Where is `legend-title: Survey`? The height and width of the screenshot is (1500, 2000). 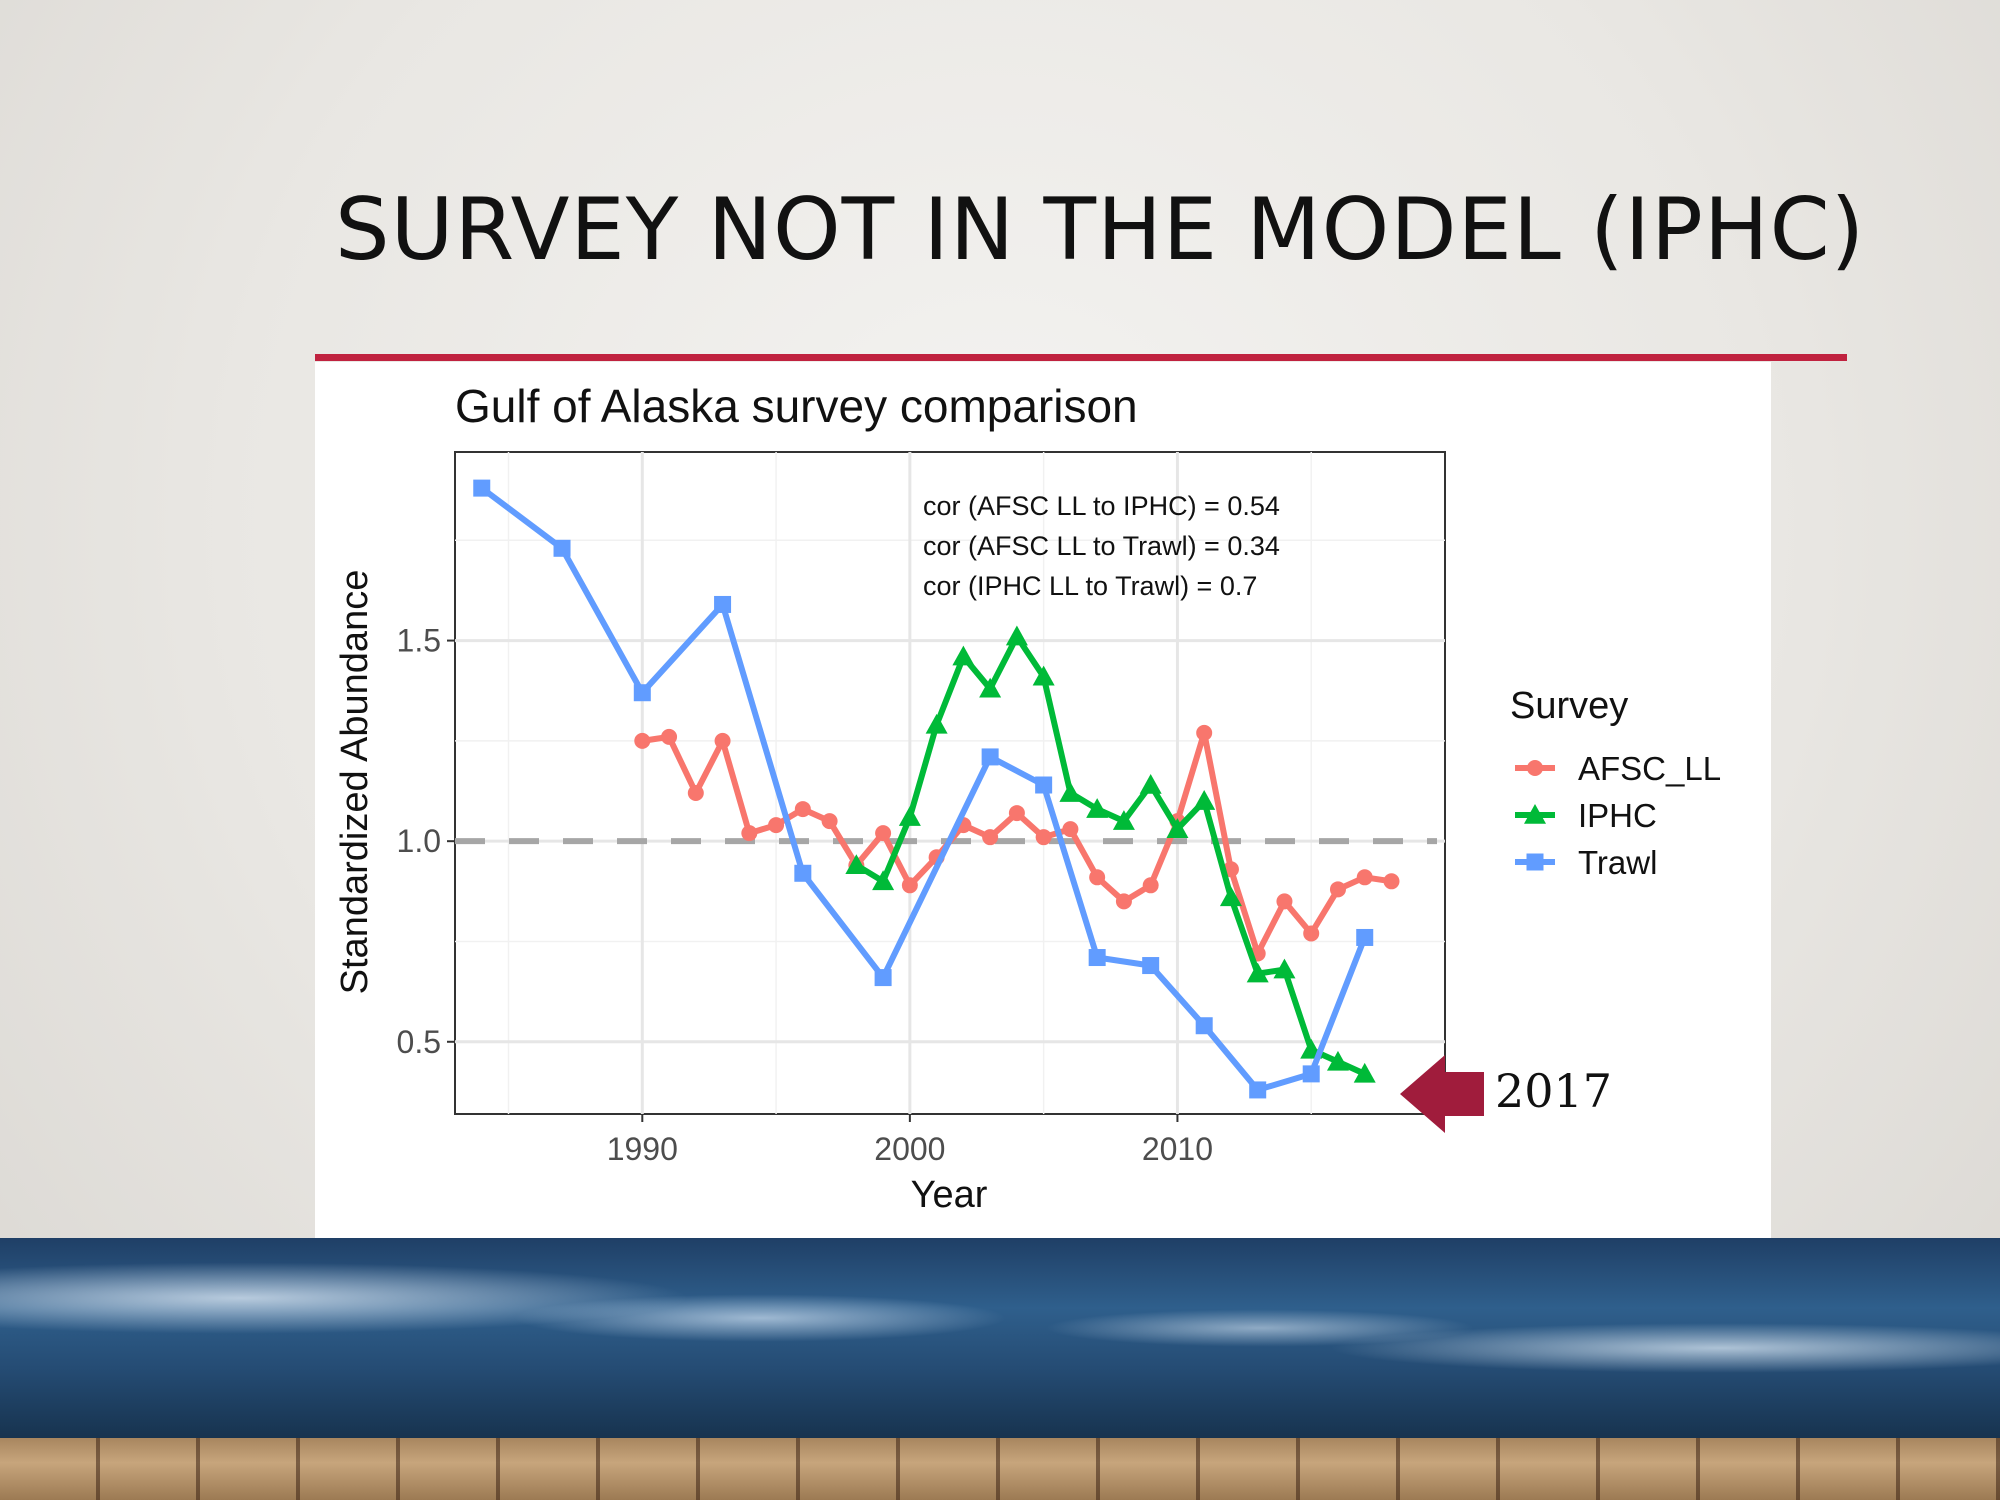
legend-title: Survey is located at coordinates (1569, 706).